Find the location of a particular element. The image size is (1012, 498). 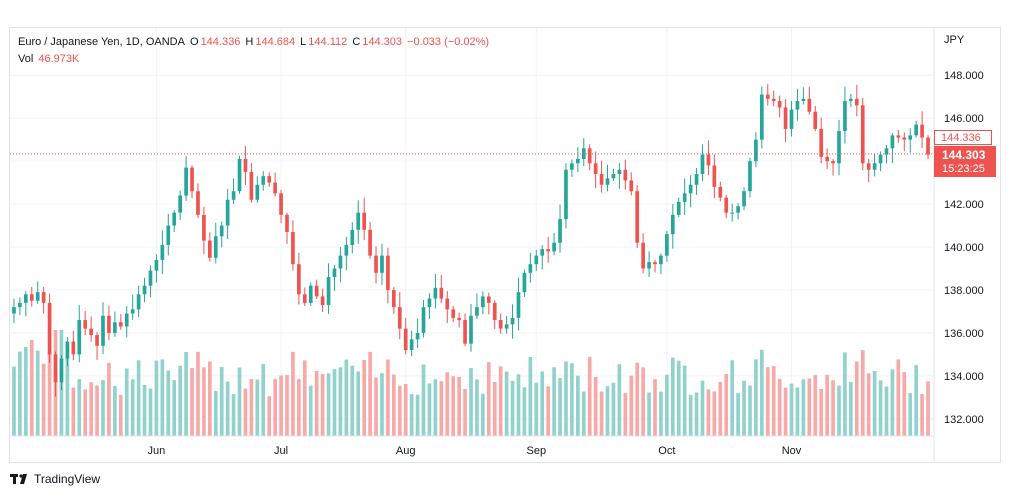

open-label: O is located at coordinates (194, 42).